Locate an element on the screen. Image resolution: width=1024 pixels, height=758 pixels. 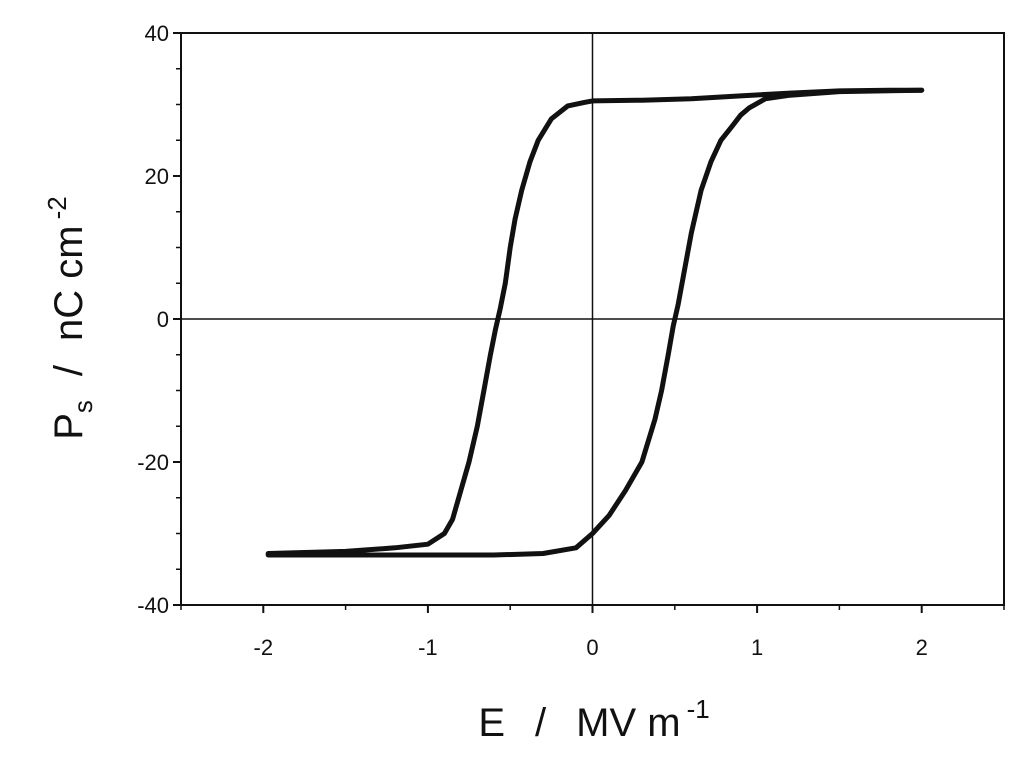
x-tick-label: -1 is located at coordinates (428, 647).